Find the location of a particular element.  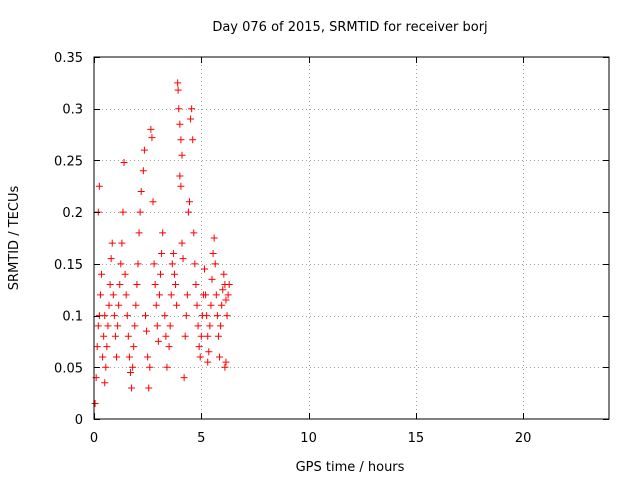

x-tick-labels: 0 5 10 15 20 is located at coordinates (311, 438).